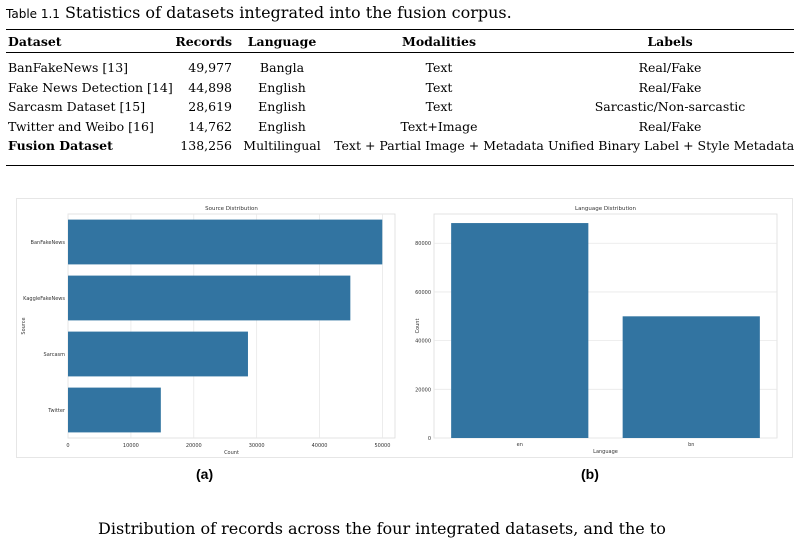  I want to click on y-tick-label: 20000, so click(423, 390).